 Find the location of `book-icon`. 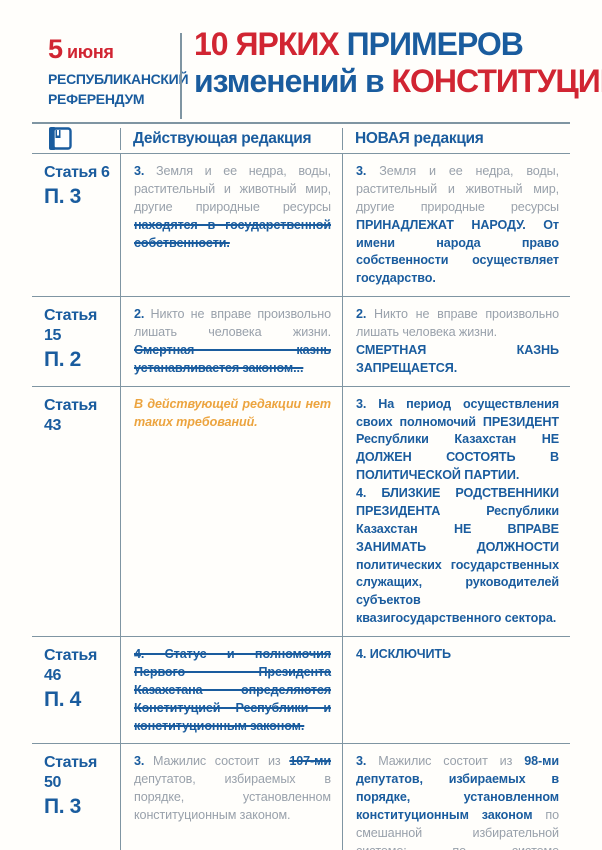

book-icon is located at coordinates (60, 138).